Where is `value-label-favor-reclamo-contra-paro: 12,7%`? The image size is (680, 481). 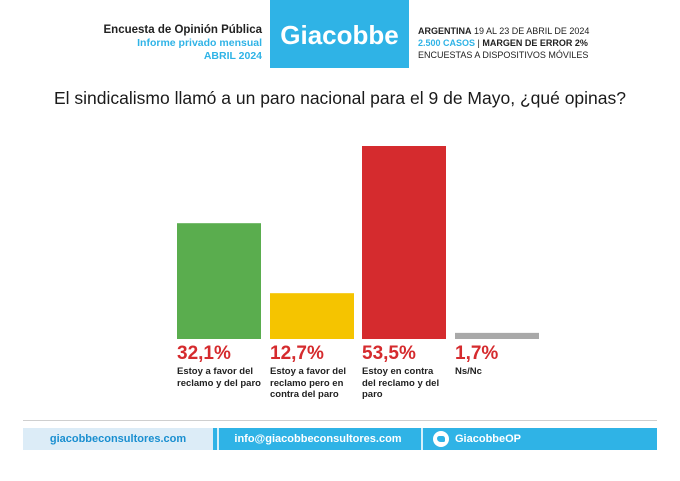
value-label-favor-reclamo-contra-paro: 12,7% is located at coordinates (297, 353).